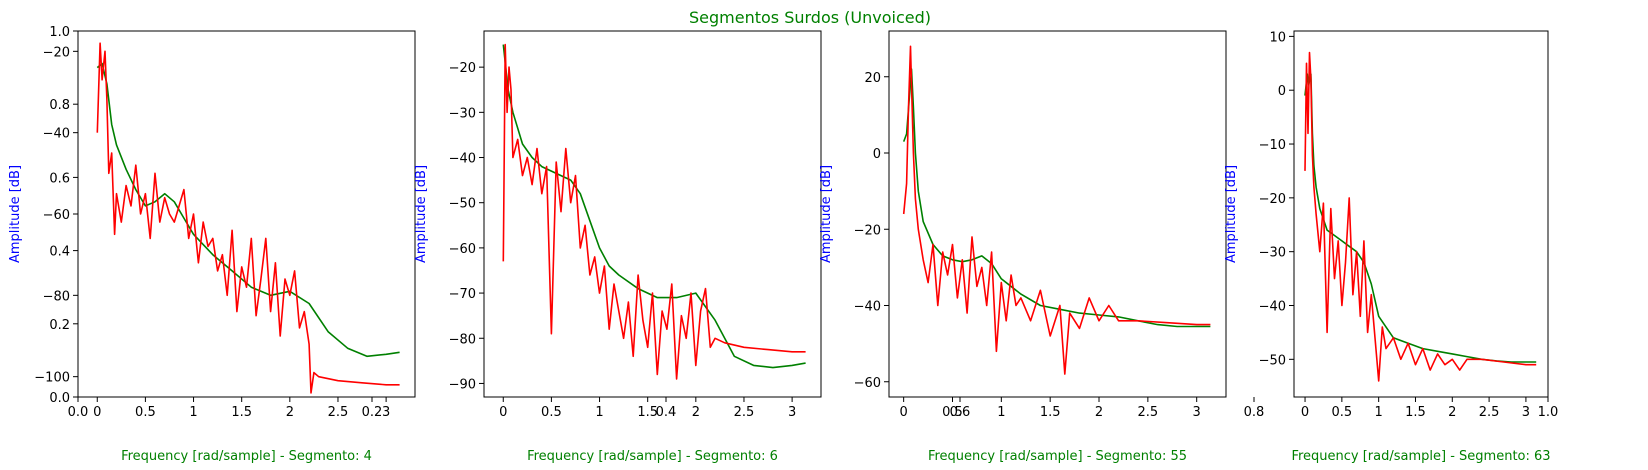 The height and width of the screenshot is (470, 1648). I want to click on y-tick-label: 20, so click(872, 78).